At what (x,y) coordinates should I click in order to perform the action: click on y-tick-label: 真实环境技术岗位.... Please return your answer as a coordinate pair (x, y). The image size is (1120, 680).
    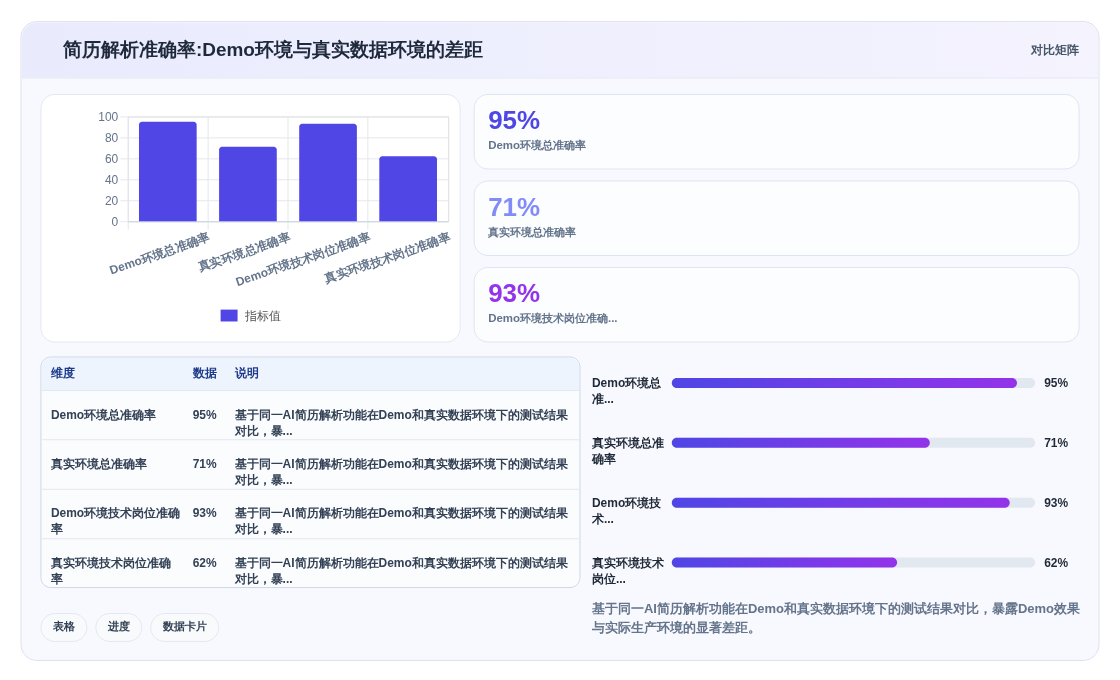
    Looking at the image, I should click on (627, 570).